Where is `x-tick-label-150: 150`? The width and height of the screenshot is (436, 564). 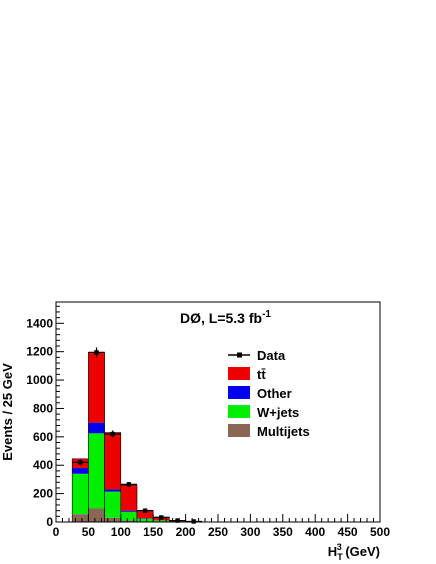 x-tick-label-150: 150 is located at coordinates (153, 532).